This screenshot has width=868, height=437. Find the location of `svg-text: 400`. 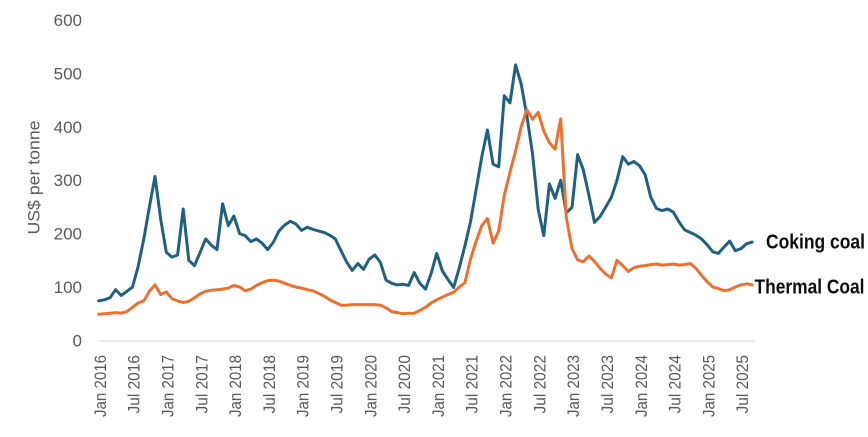

svg-text: 400 is located at coordinates (68, 127).